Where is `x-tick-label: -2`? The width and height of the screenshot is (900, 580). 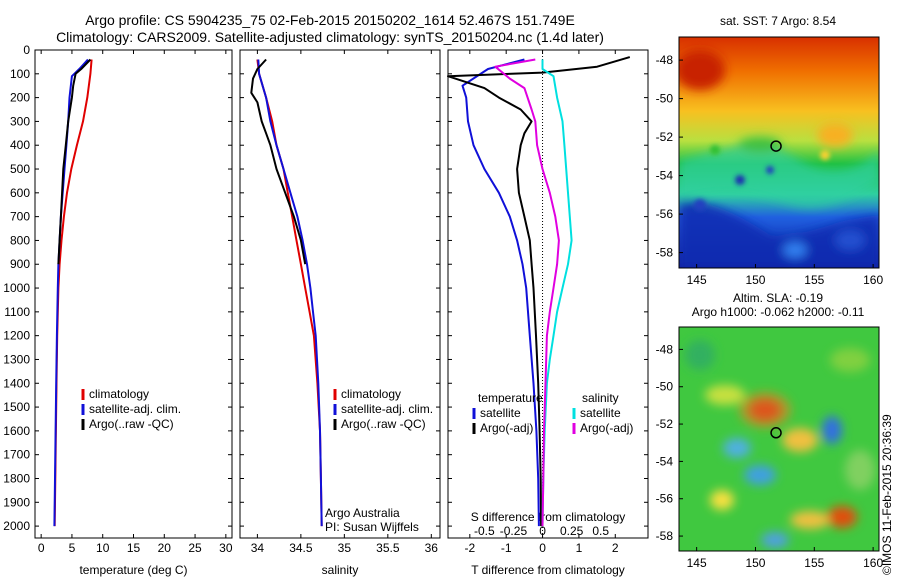
x-tick-label: -2 is located at coordinates (469, 548).